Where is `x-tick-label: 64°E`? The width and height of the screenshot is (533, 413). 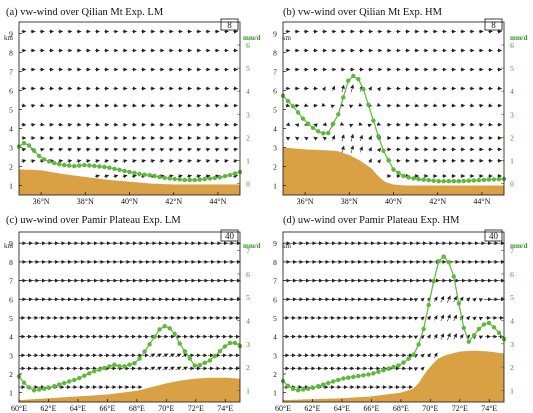 x-tick-label: 64°E is located at coordinates (78, 408).